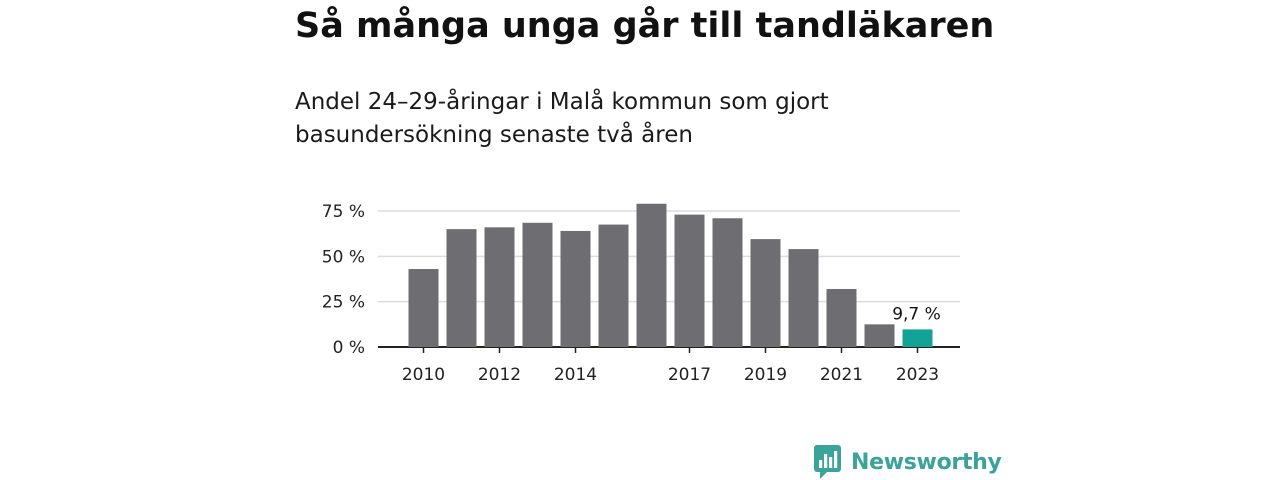 This screenshot has width=1280, height=480. I want to click on y-tick-label: 25 %, so click(343, 303).